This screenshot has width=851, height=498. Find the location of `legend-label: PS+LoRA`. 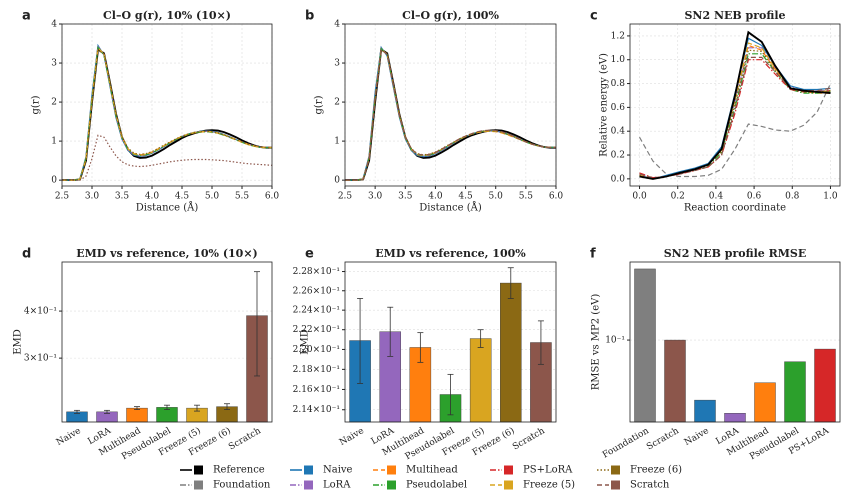

legend-label: PS+LoRA is located at coordinates (548, 470).